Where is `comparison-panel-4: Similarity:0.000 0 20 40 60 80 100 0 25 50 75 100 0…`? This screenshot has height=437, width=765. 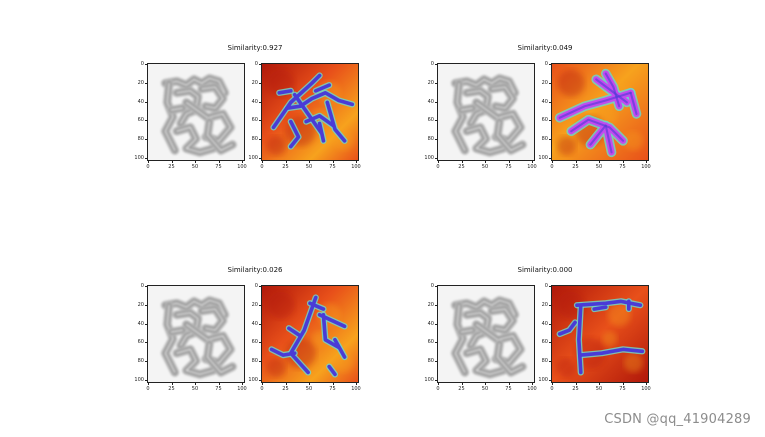 comparison-panel-4: Similarity:0.000 0 20 40 60 80 100 0 25 50 75 100 0… is located at coordinates (542, 346).